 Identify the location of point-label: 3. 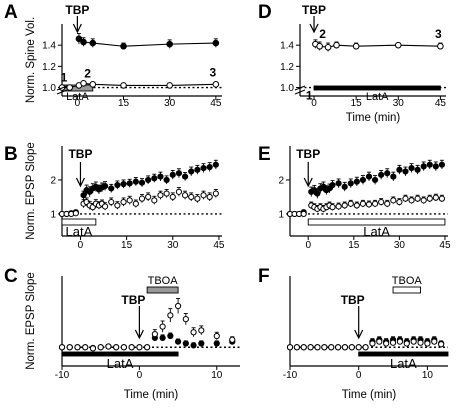
(213, 72).